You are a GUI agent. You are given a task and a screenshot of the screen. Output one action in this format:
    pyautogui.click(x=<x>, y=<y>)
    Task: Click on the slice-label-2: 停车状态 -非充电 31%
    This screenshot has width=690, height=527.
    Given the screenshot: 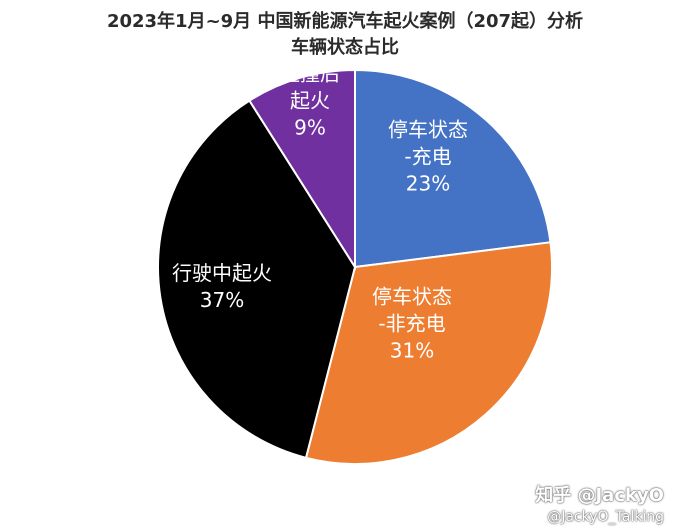 What is the action you would take?
    pyautogui.click(x=412, y=324)
    